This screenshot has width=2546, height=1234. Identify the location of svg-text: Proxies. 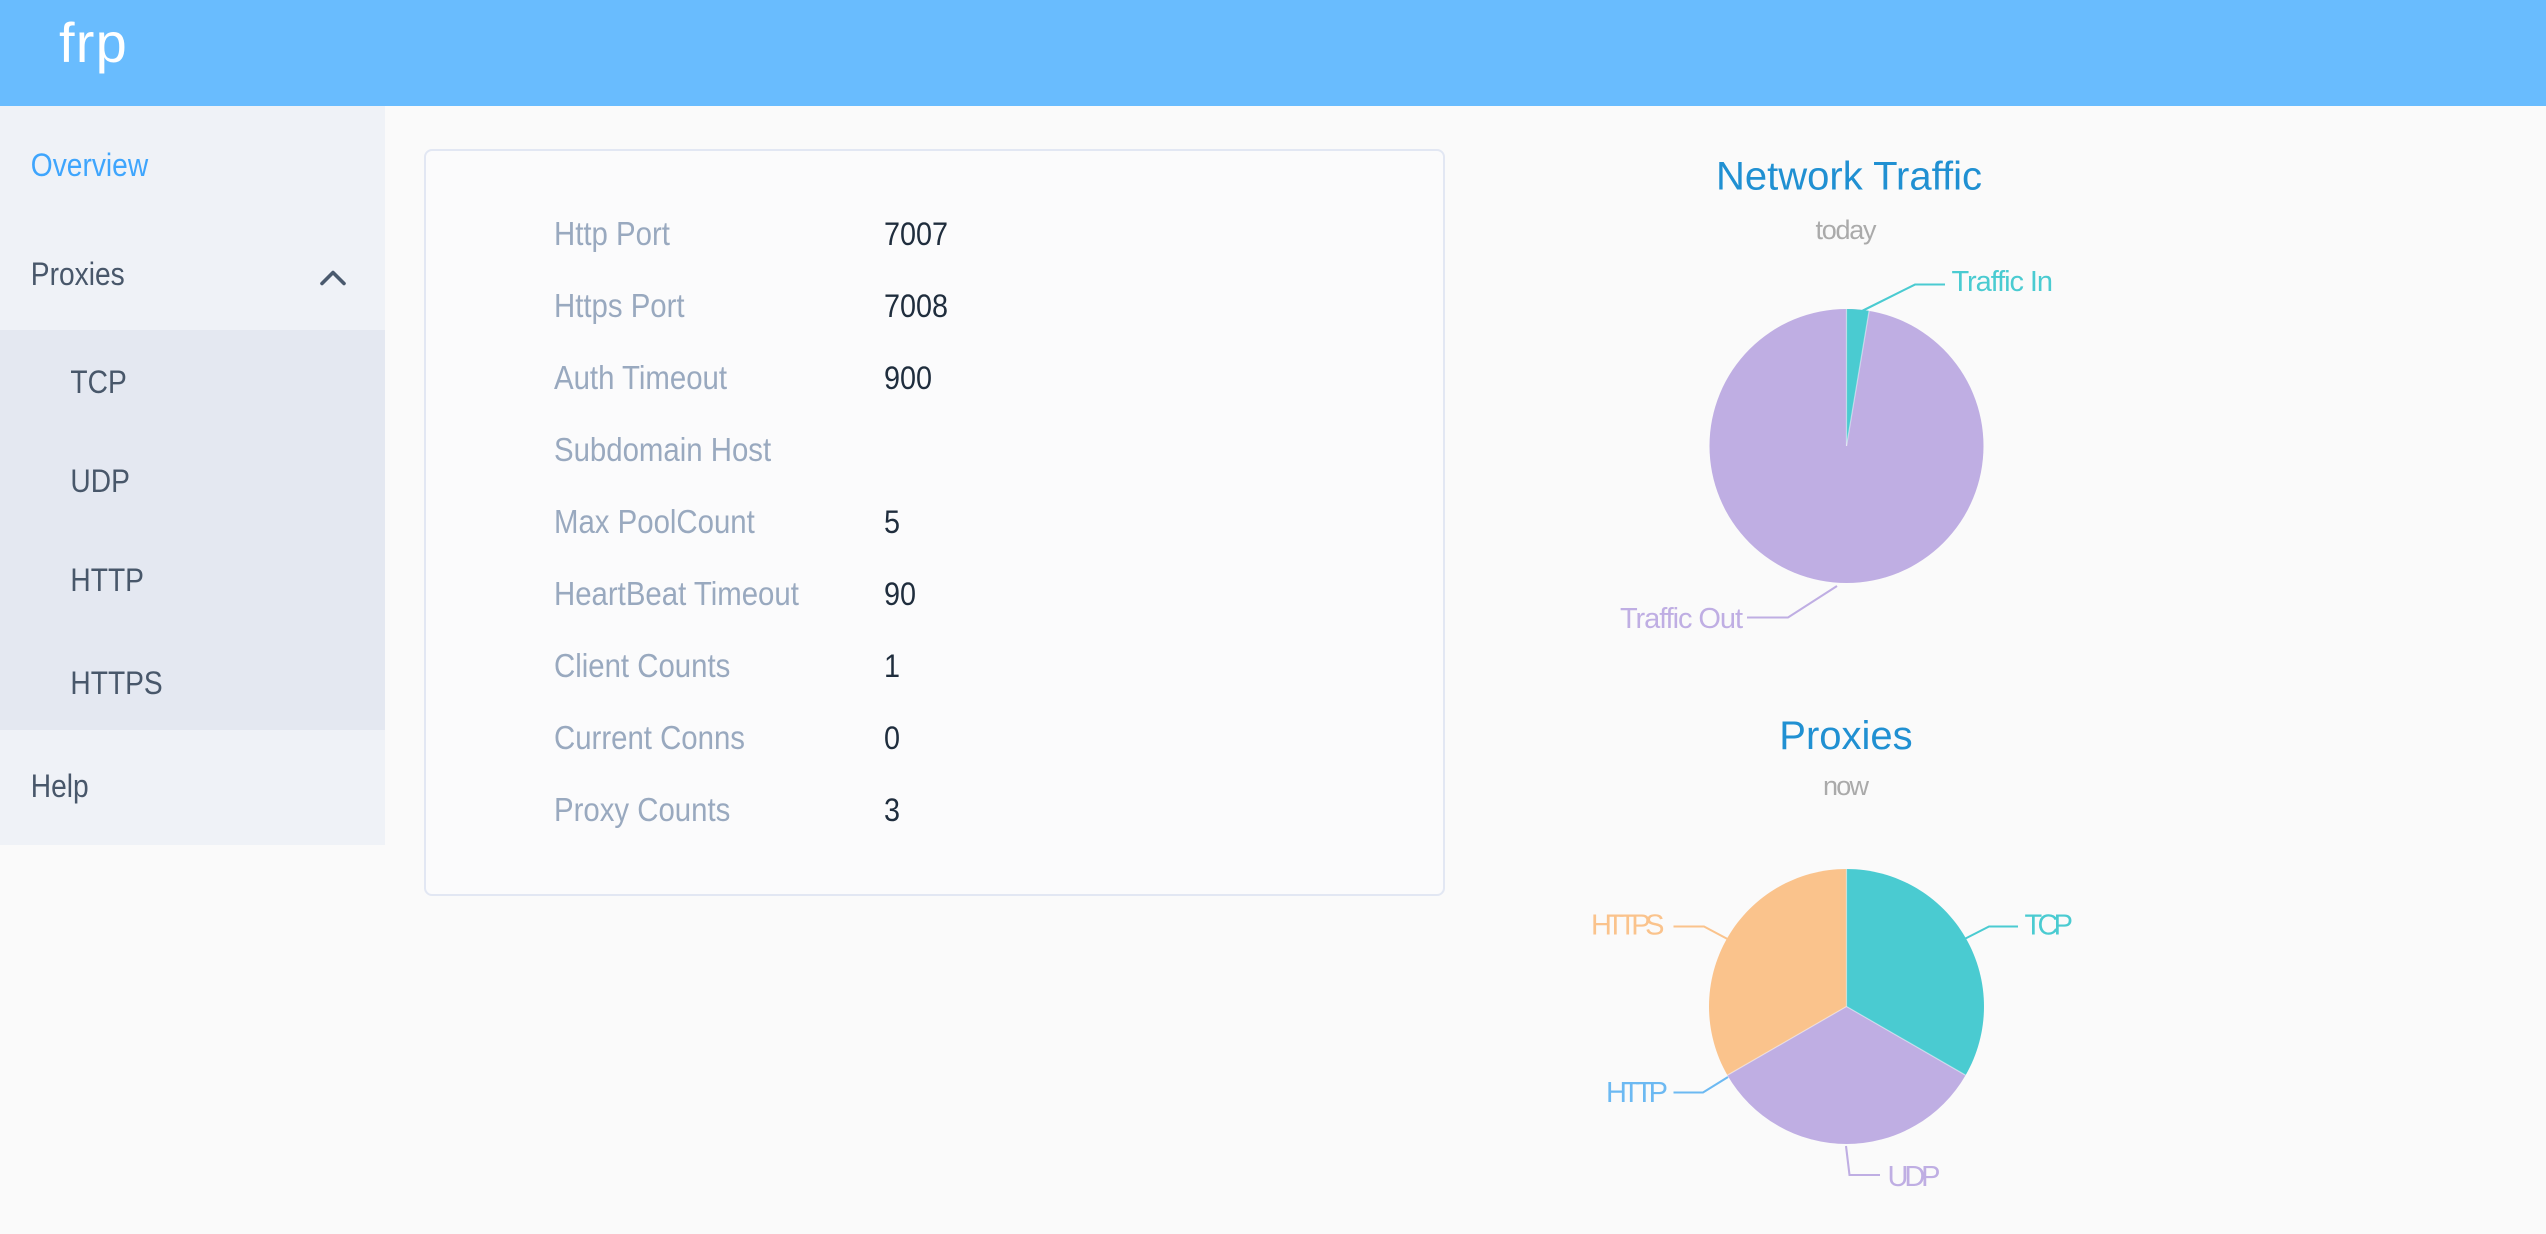
(1845, 736).